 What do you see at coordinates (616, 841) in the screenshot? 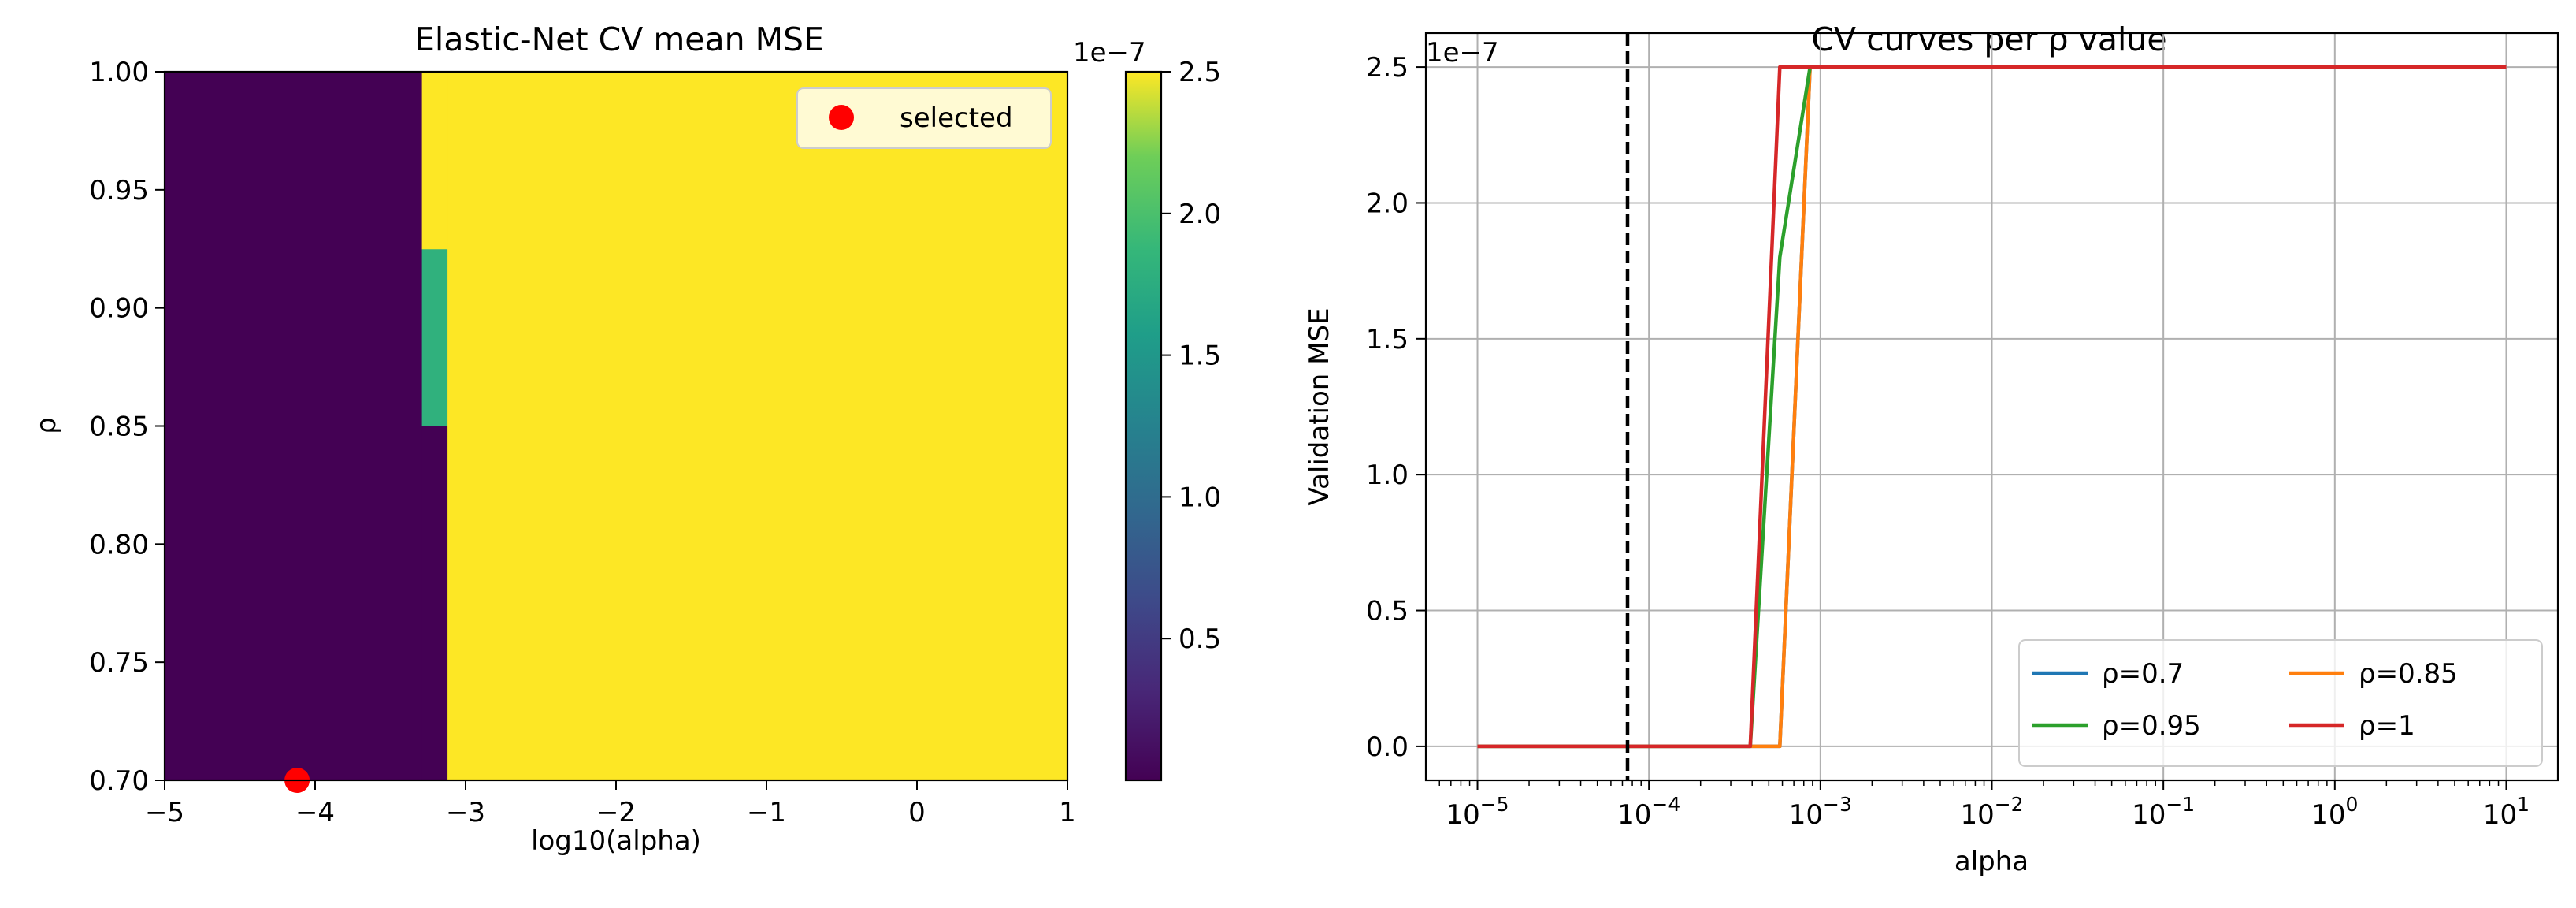
I see `heatmap-x-label: log10(alpha)` at bounding box center [616, 841].